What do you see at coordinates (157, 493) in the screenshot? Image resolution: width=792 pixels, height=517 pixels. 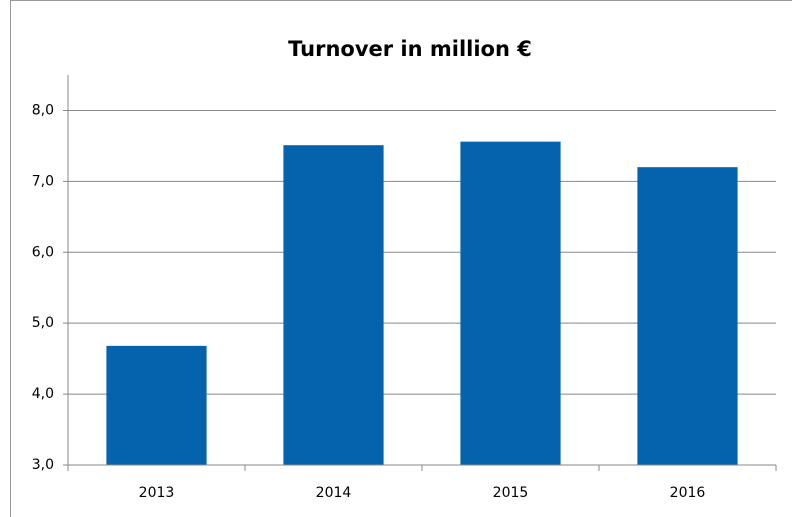 I see `x-tick-label: 2013` at bounding box center [157, 493].